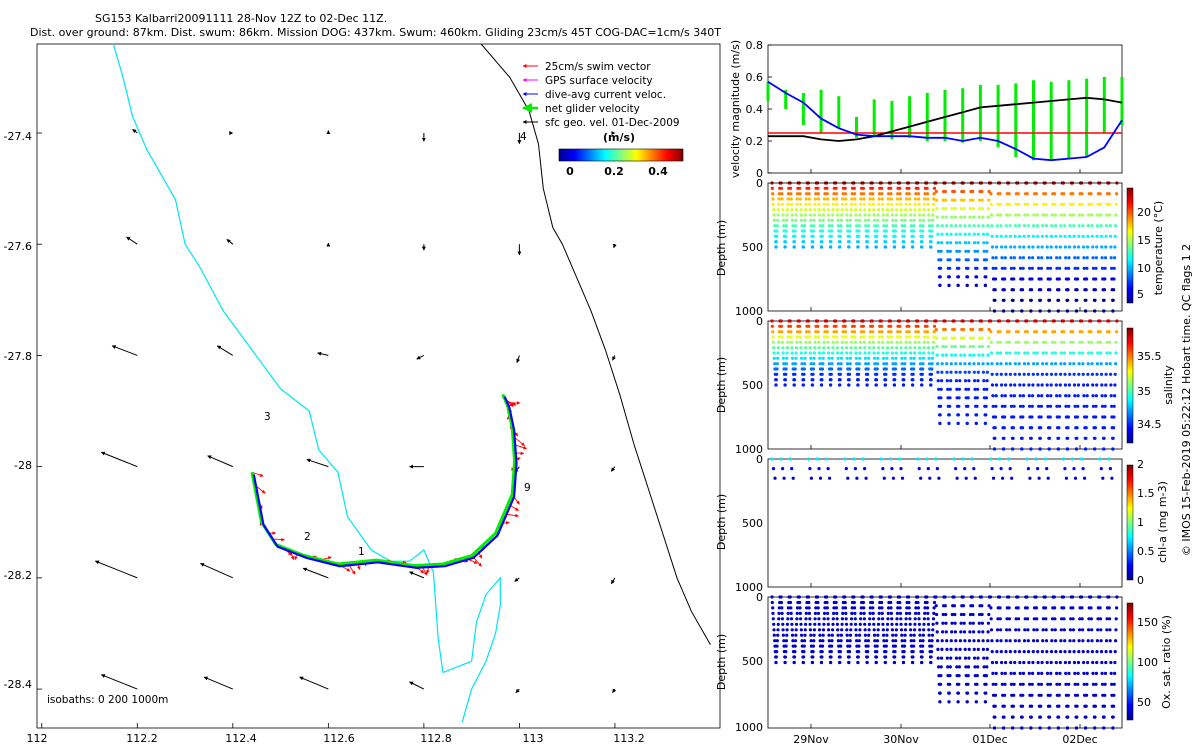  I want to click on ox-depth-tick-0: 0, so click(759, 597).